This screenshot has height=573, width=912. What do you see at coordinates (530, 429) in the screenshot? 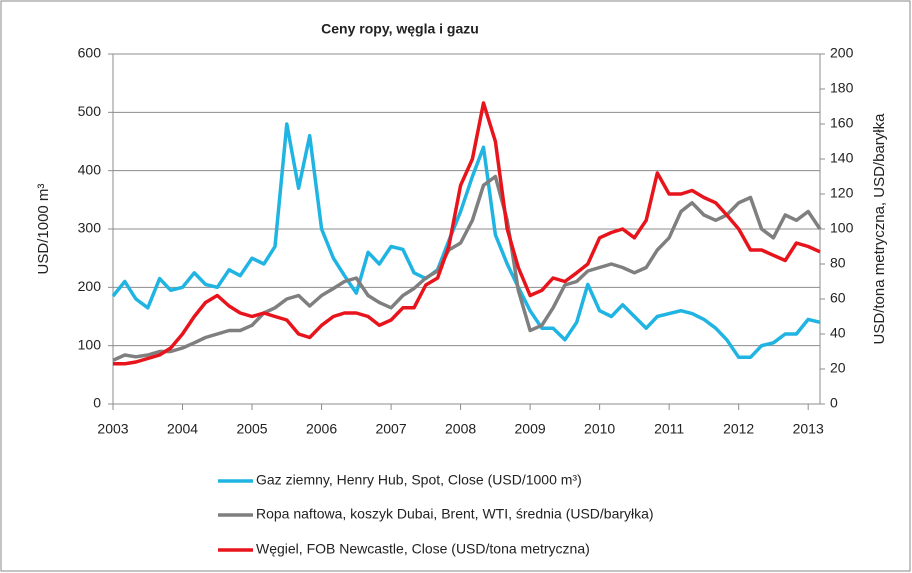
I see `x-tick-label: 2009` at bounding box center [530, 429].